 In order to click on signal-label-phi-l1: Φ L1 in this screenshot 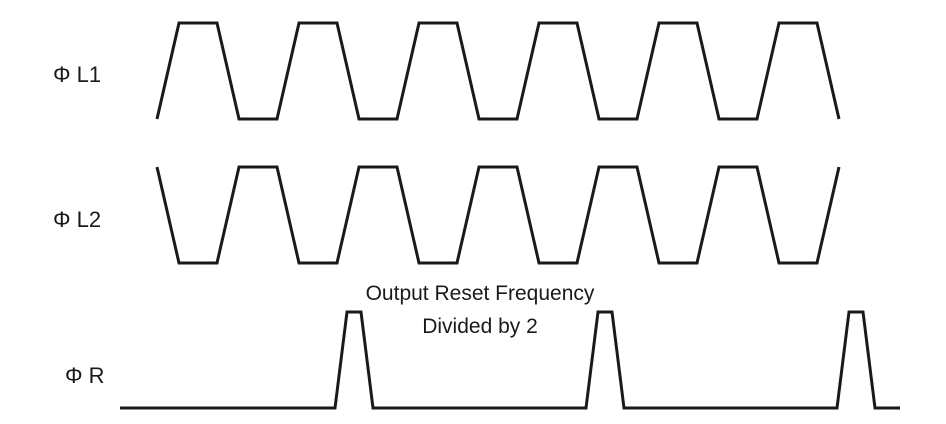, I will do `click(77, 74)`.